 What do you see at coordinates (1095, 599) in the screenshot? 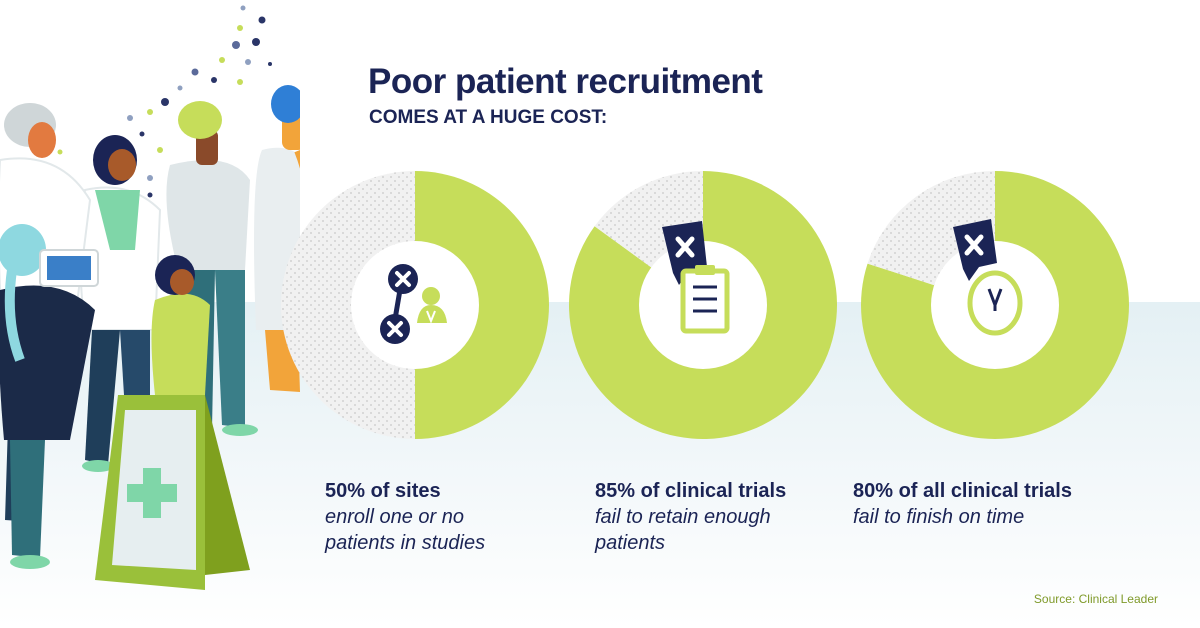
I see `source-note: Source: Clinical Leader` at bounding box center [1095, 599].